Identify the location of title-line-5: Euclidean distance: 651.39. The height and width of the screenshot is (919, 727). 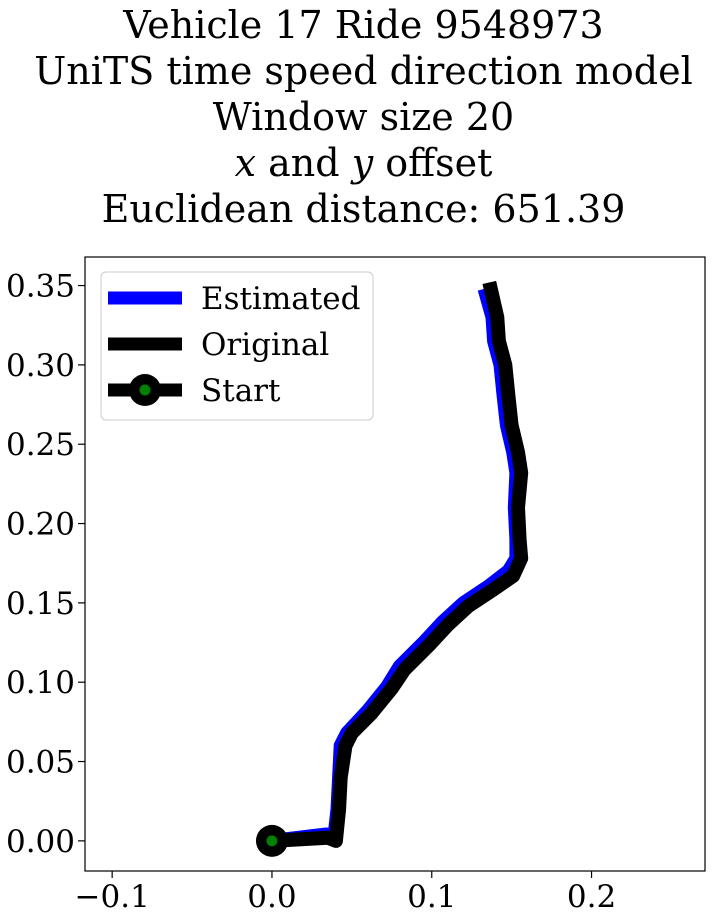
(363, 209).